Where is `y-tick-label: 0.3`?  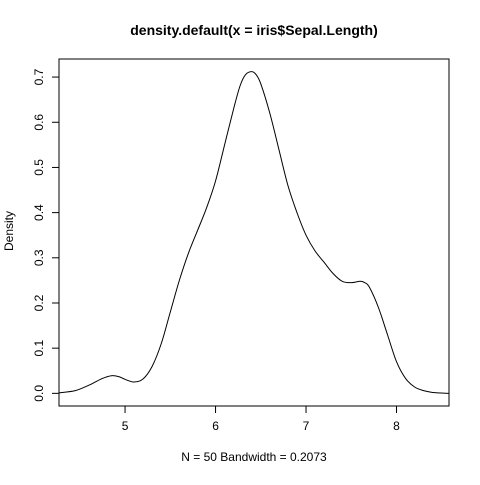
y-tick-label: 0.3 is located at coordinates (39, 257).